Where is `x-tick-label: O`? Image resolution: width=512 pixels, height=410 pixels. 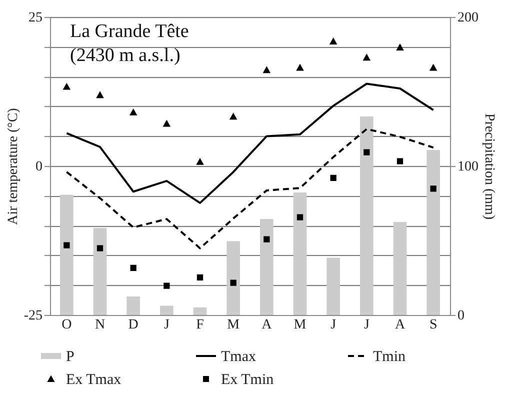 x-tick-label: O is located at coordinates (67, 325).